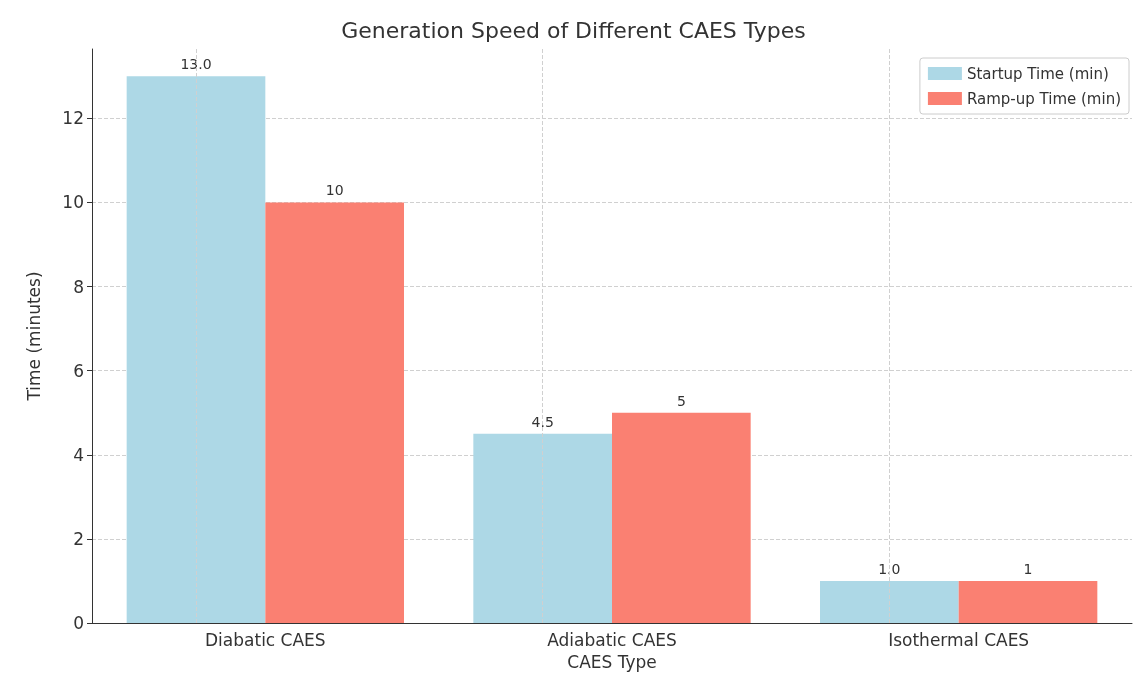 This screenshot has height=683, width=1147. What do you see at coordinates (959, 639) in the screenshot?
I see `x-tick-label: Isothermal CAES` at bounding box center [959, 639].